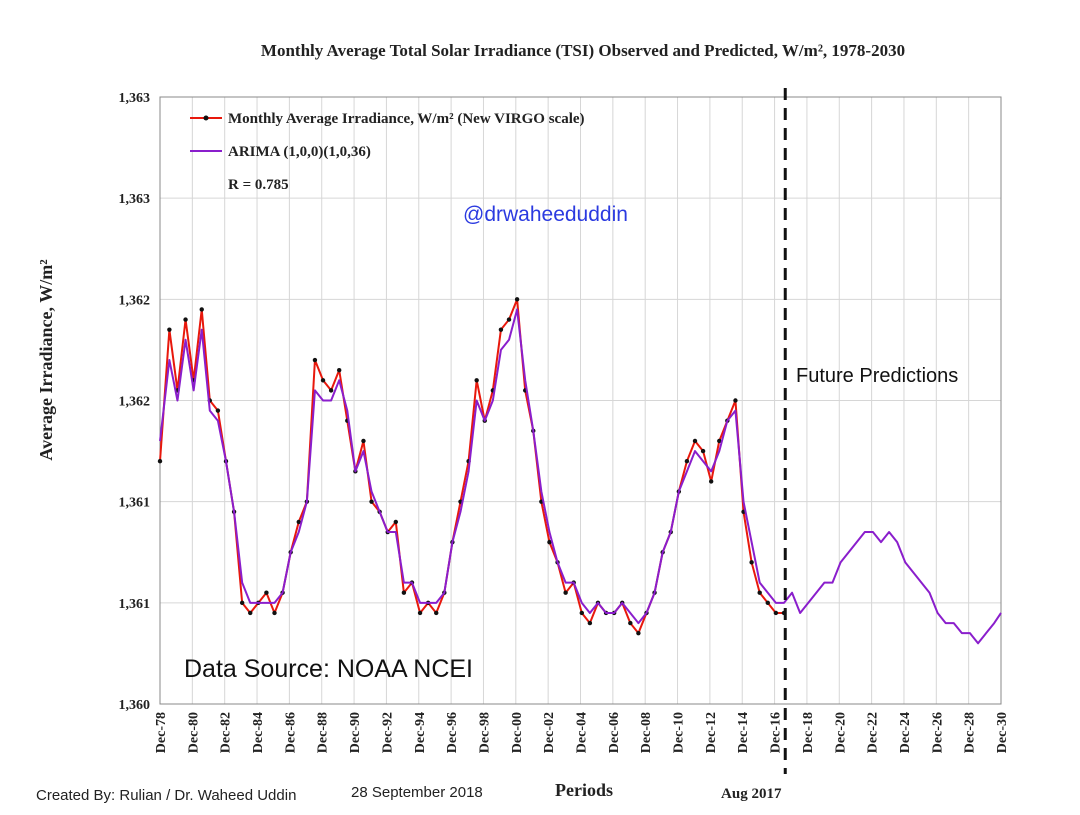  I want to click on author-handle: @drwaheeduddin, so click(545, 214).